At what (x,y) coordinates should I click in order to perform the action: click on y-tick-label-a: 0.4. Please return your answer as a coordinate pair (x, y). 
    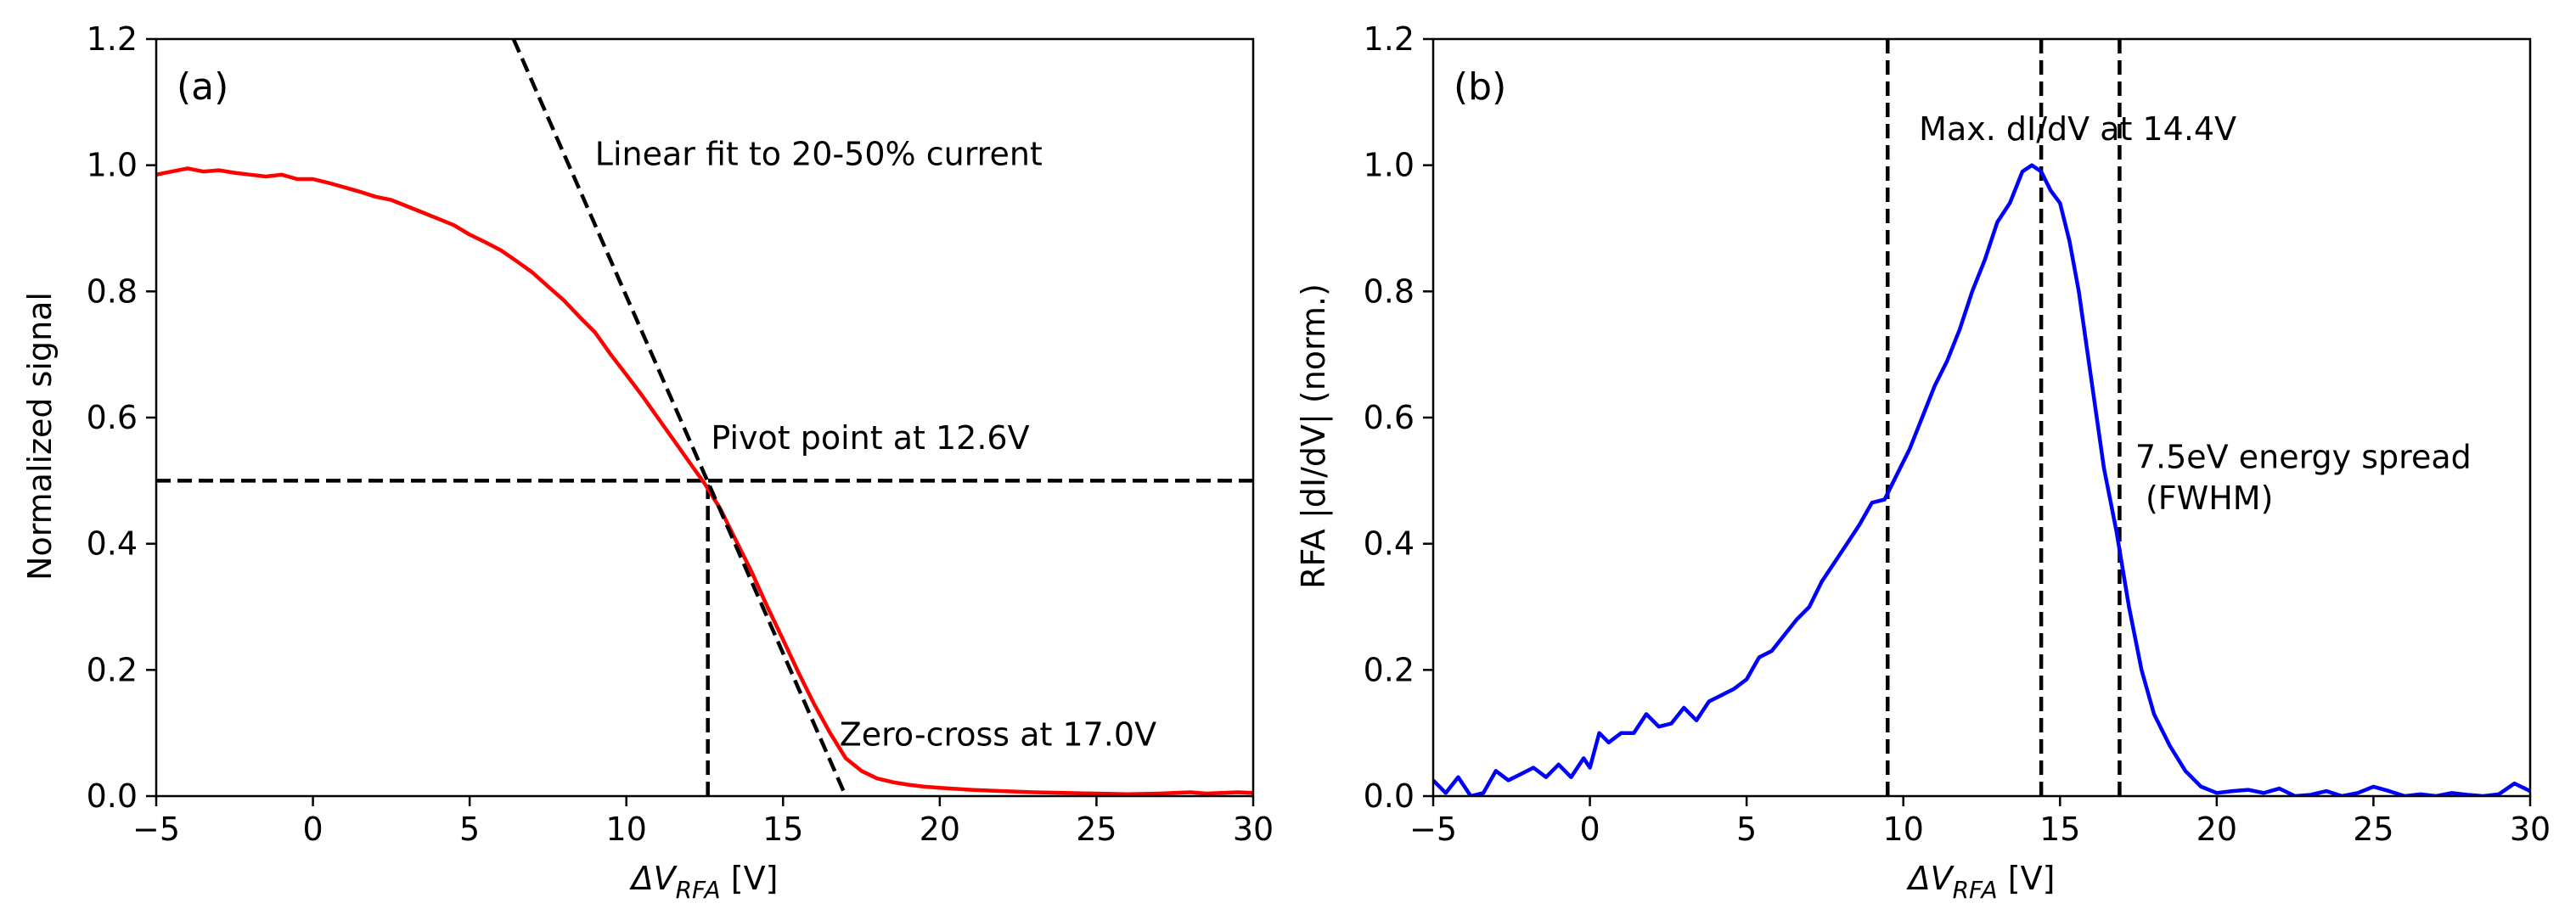
    Looking at the image, I should click on (112, 544).